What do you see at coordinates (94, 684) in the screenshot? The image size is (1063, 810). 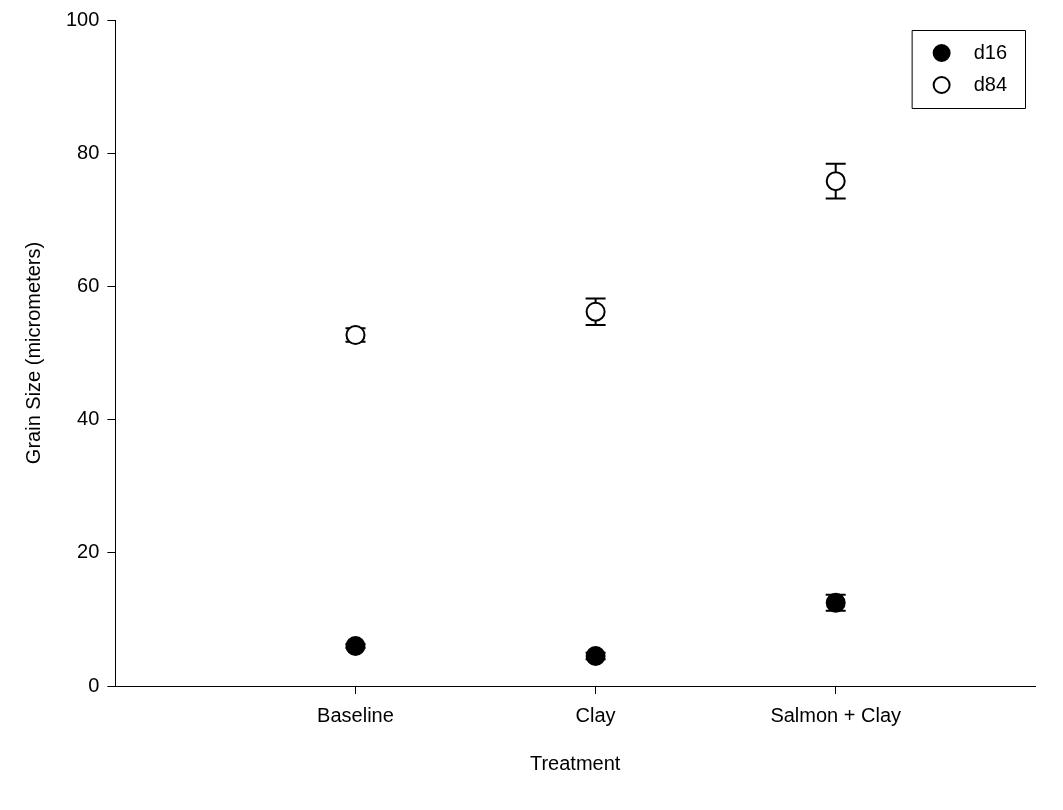 I see `y-tick-label: 0` at bounding box center [94, 684].